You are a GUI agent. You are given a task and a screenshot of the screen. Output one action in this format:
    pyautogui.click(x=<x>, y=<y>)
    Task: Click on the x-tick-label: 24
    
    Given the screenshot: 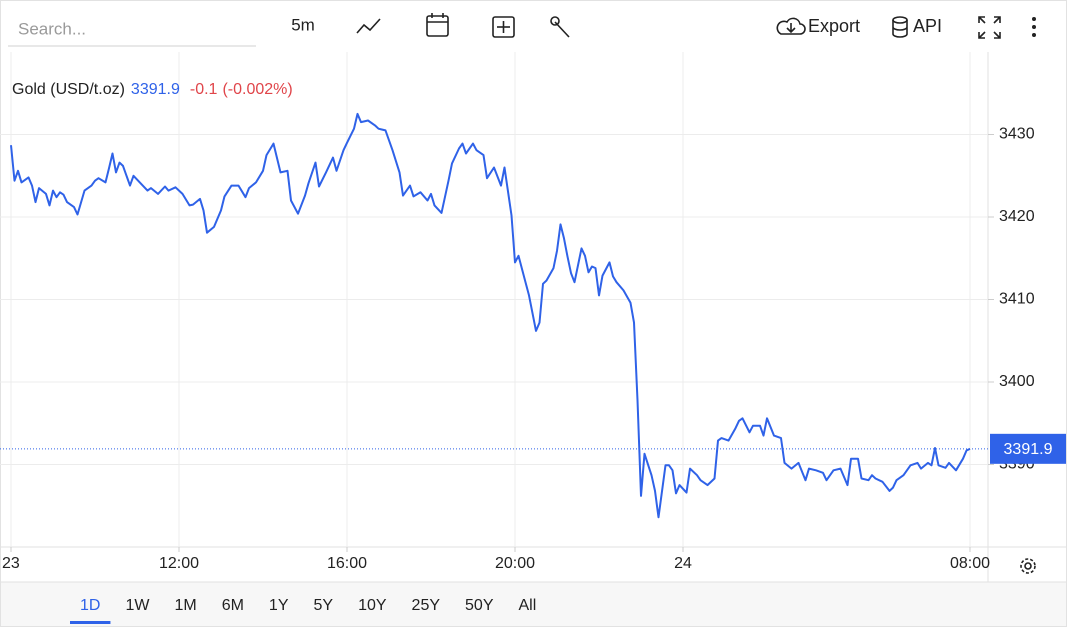 What is the action you would take?
    pyautogui.click(x=683, y=563)
    